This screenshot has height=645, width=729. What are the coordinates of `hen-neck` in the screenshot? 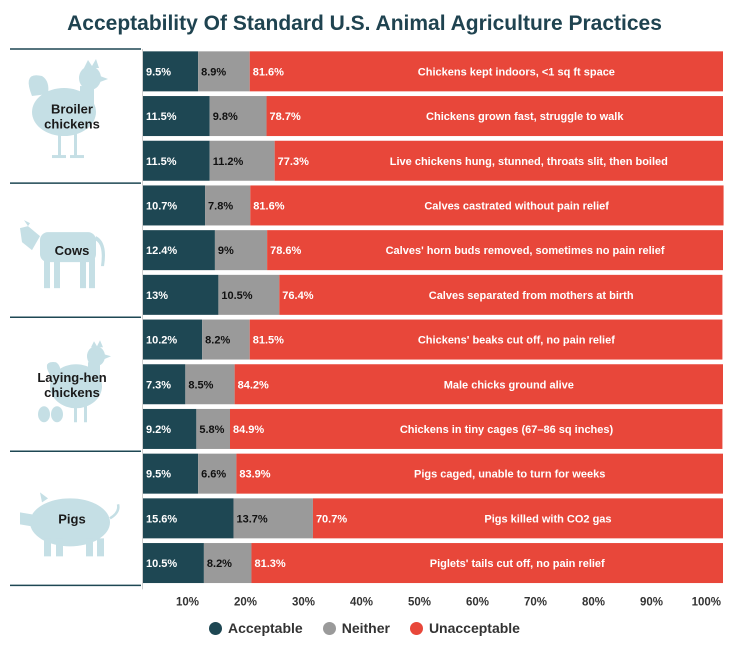 It's located at (94, 370).